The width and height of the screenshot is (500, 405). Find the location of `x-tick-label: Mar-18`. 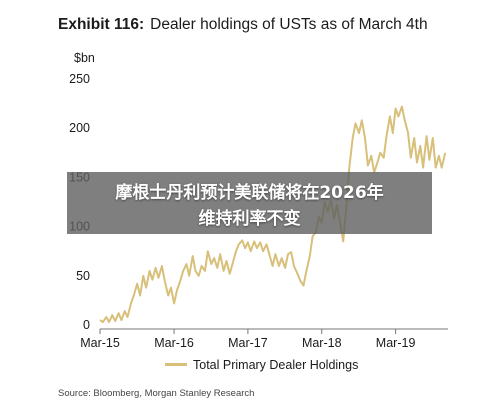

x-tick-label: Mar-18 is located at coordinates (322, 343).